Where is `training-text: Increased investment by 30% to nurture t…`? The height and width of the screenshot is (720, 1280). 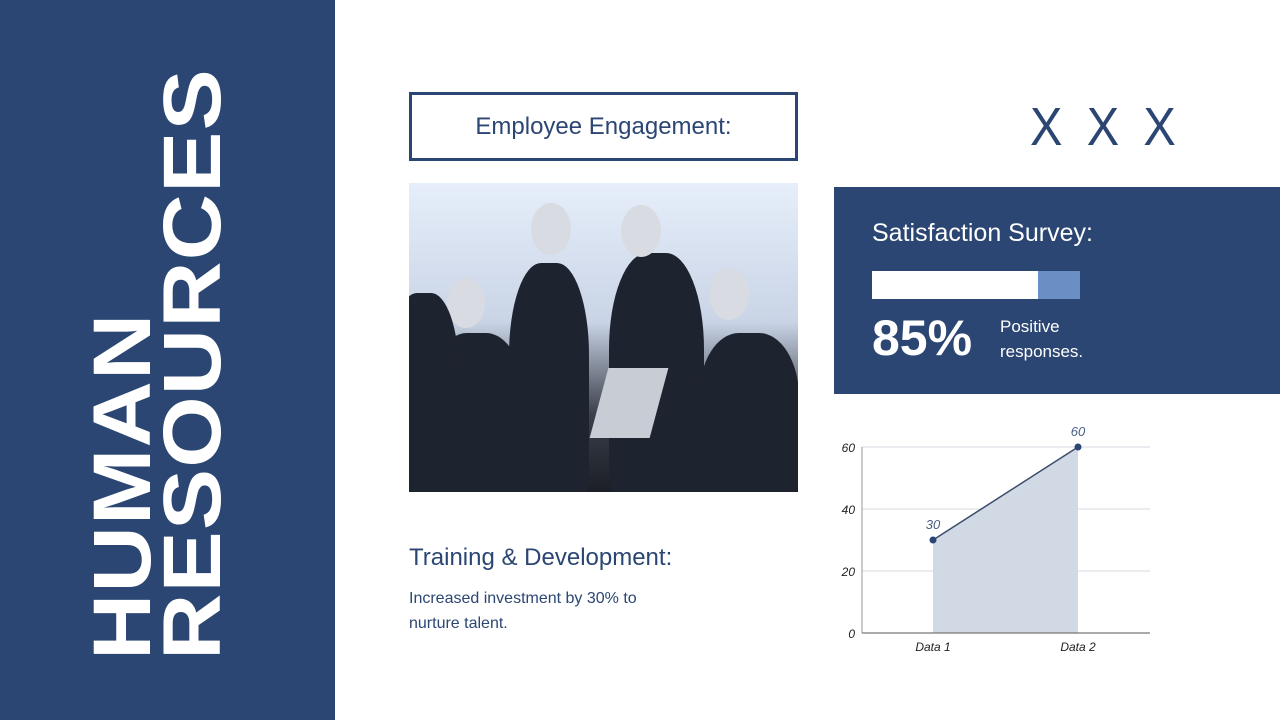
training-text: Increased investment by 30% to nurture t… is located at coordinates (523, 611).